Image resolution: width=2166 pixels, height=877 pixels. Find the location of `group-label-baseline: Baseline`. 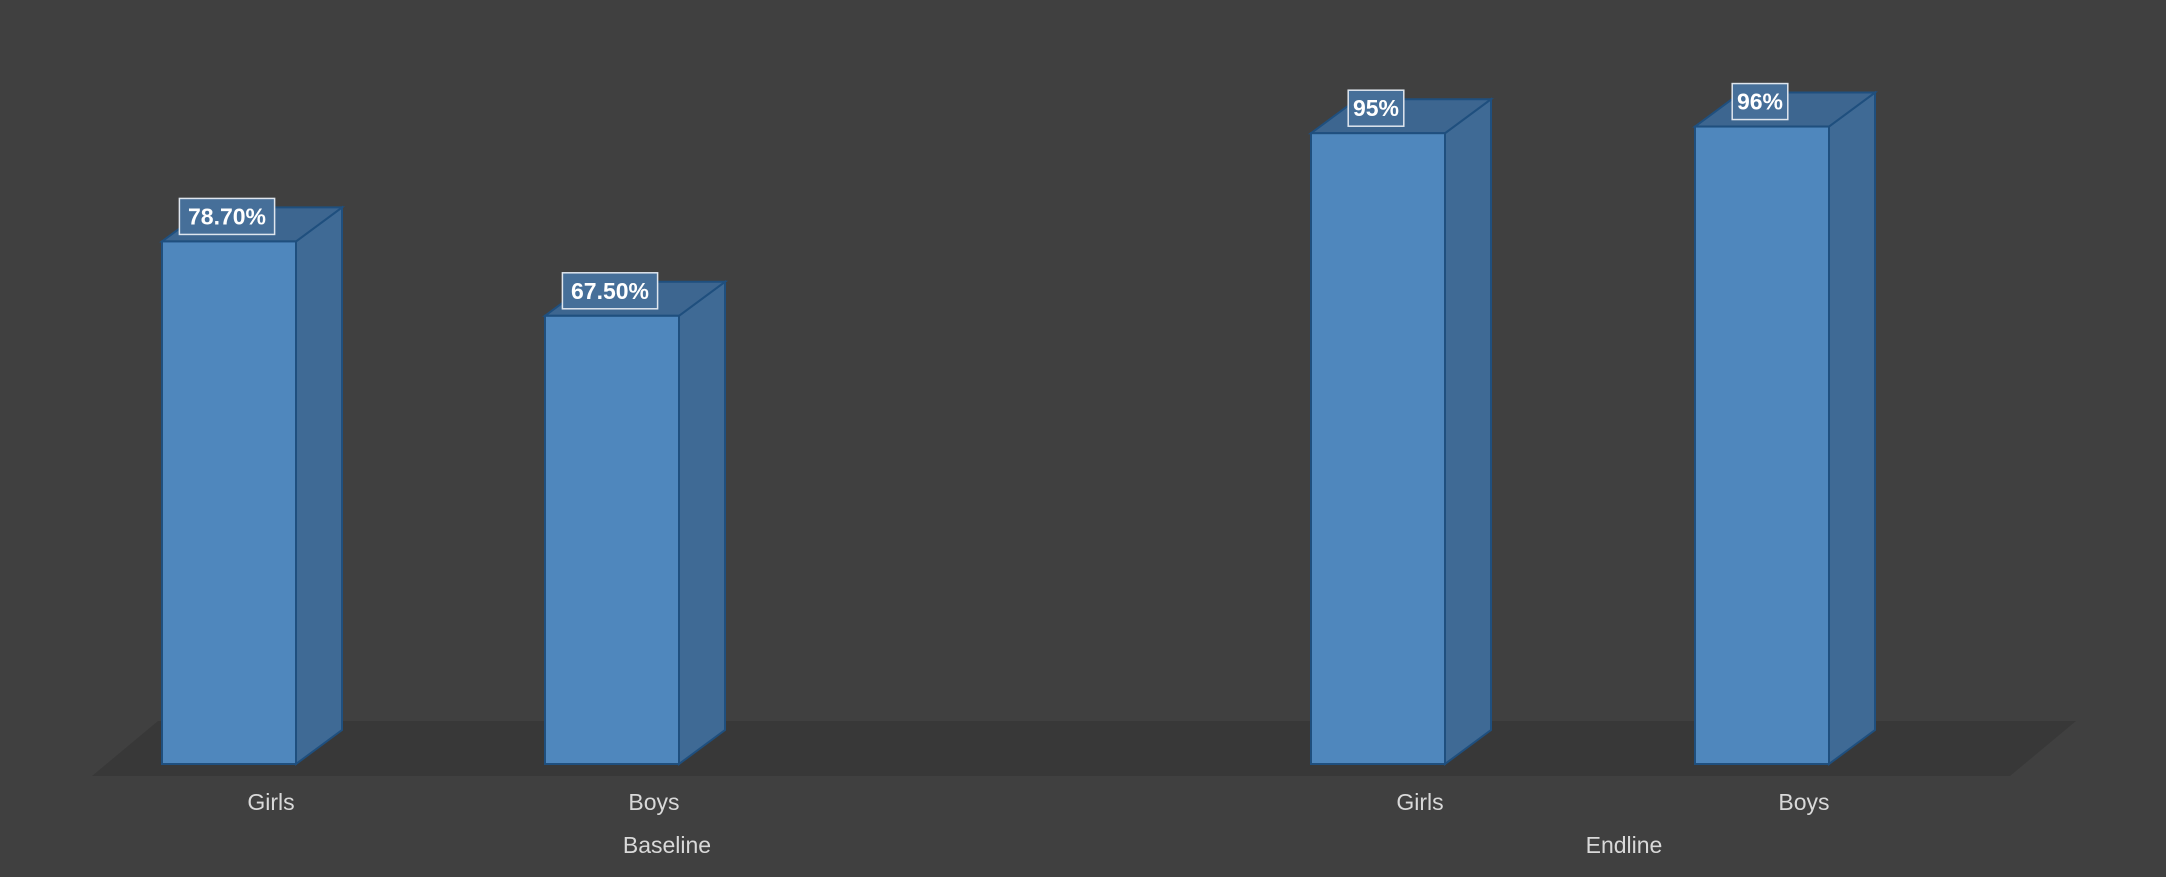

group-label-baseline: Baseline is located at coordinates (667, 845).